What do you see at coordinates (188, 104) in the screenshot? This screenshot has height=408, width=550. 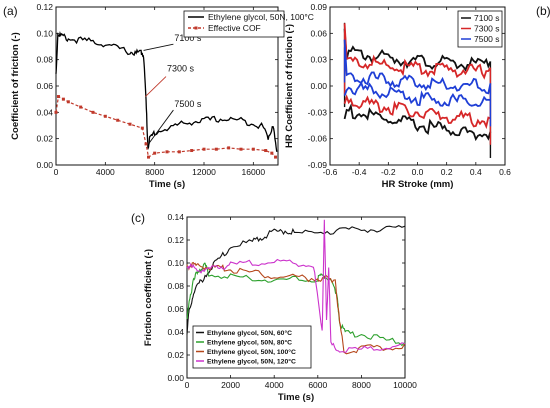 I see `annotation-label: 7500 s` at bounding box center [188, 104].